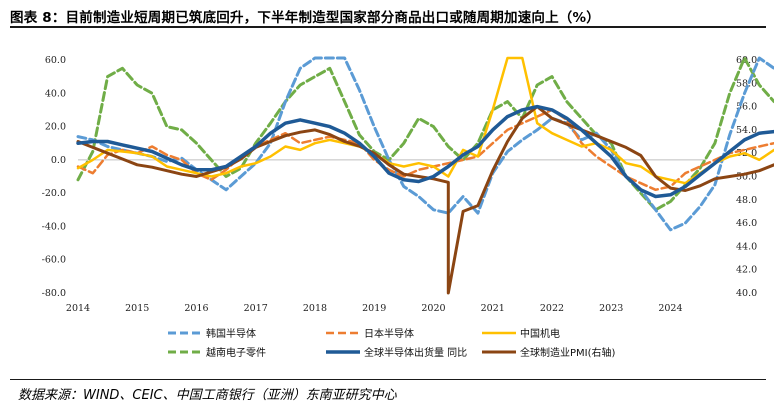  Describe the element at coordinates (746, 83) in the screenshot. I see `y-right-tick-label: 58.0` at that location.